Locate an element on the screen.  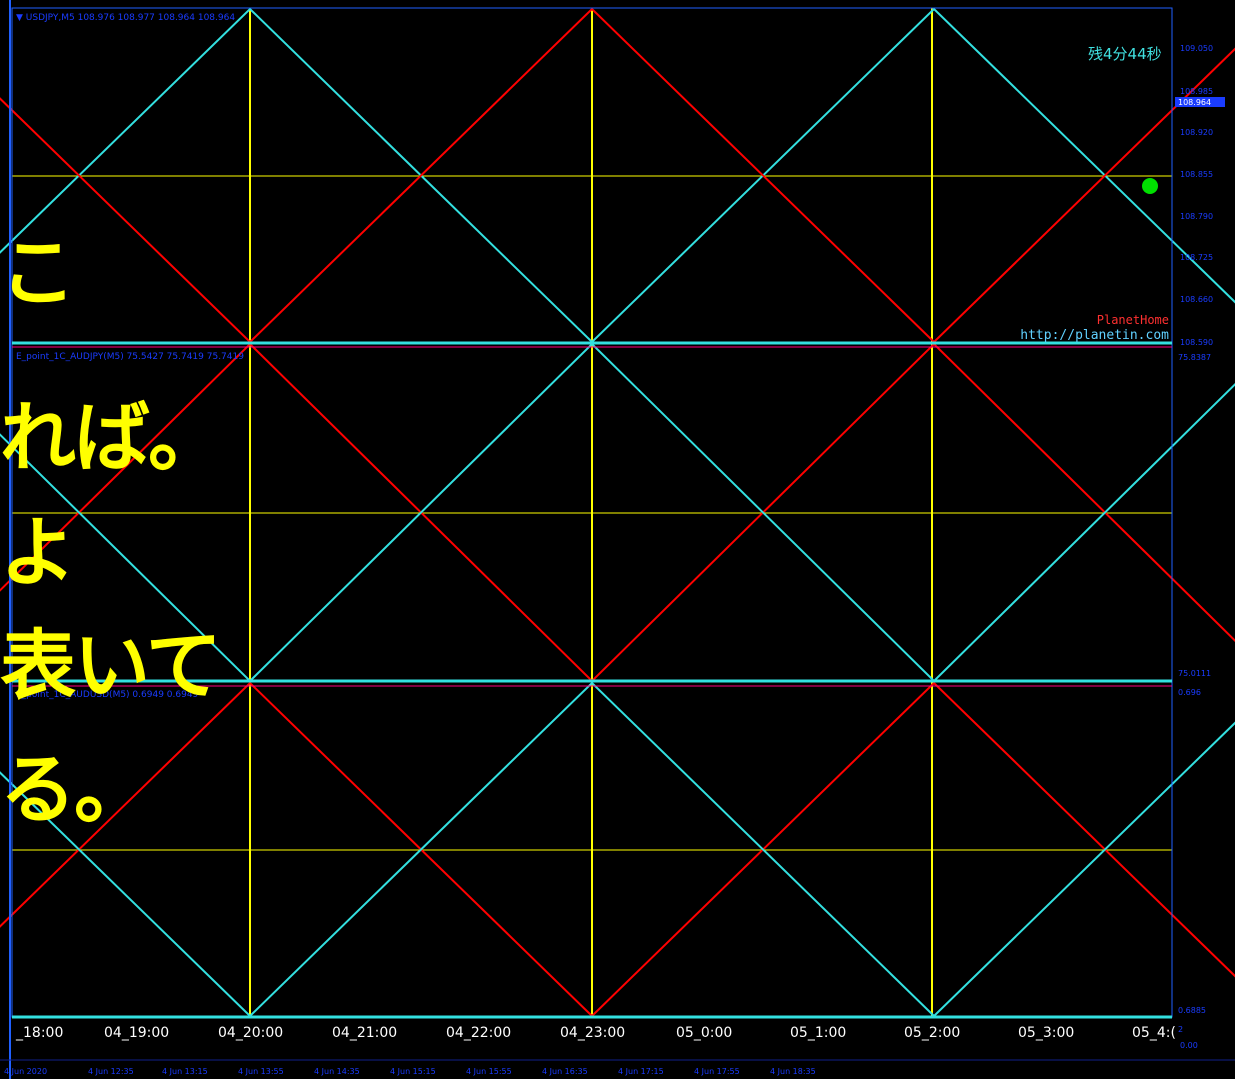
price-scale-label: 108.790 is located at coordinates (1196, 216).